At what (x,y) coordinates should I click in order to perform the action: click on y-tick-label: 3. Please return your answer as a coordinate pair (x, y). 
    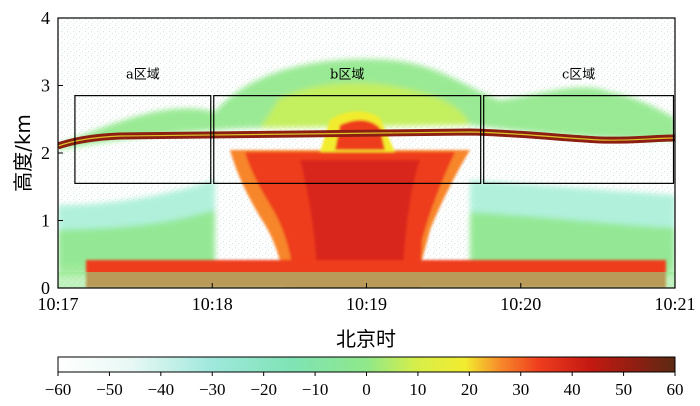
    Looking at the image, I should click on (45, 86).